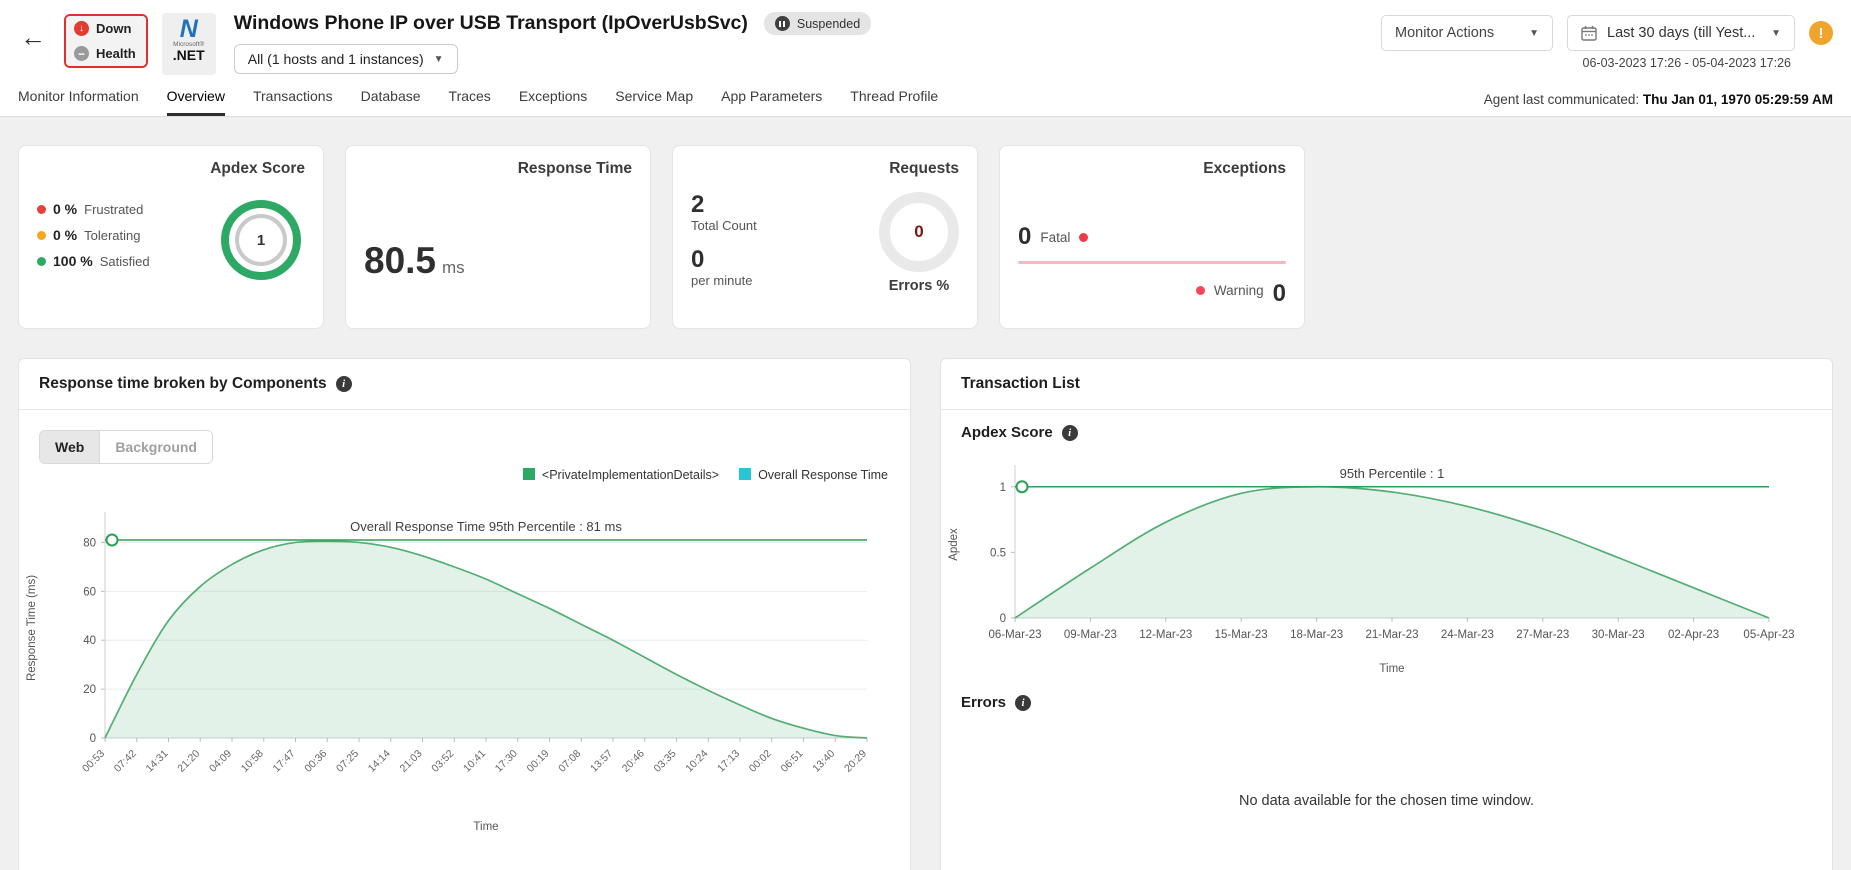  Describe the element at coordinates (1687, 63) in the screenshot. I see `date-range-detail: 06-03-2023 17:26 - 05-04-2023 17:26` at that location.